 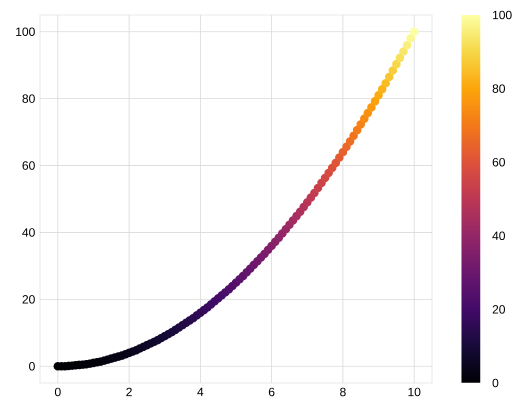 I want to click on x-tick-label: 8, so click(x=343, y=392).